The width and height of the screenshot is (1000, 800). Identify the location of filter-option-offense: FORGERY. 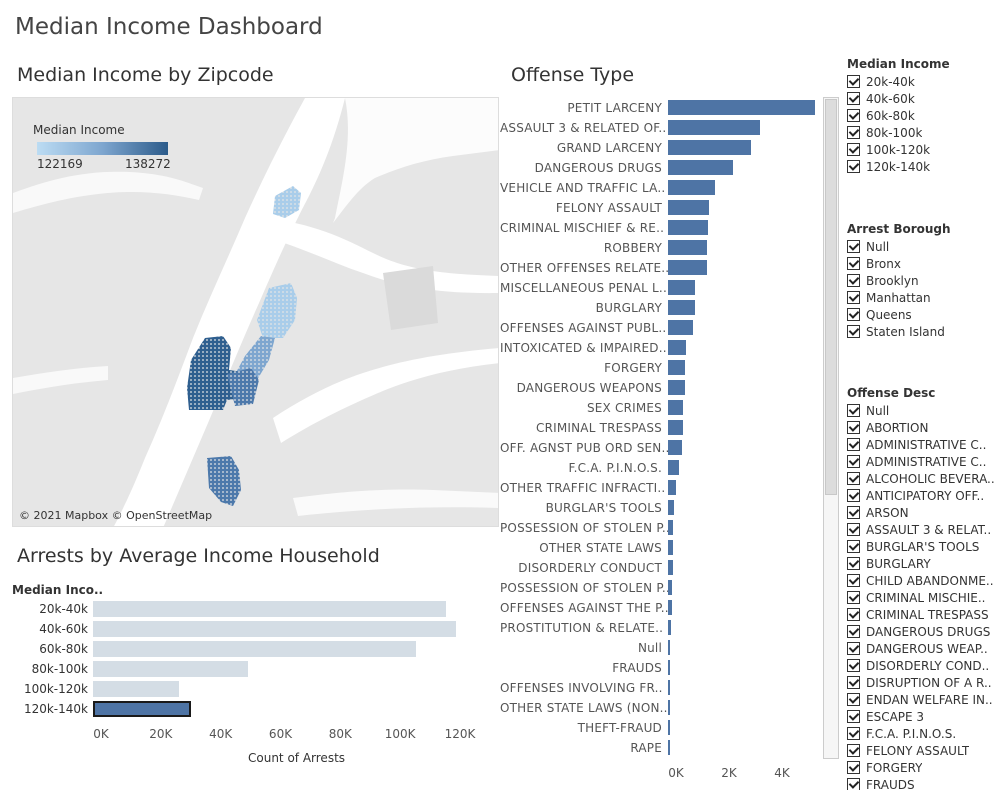
(922, 767).